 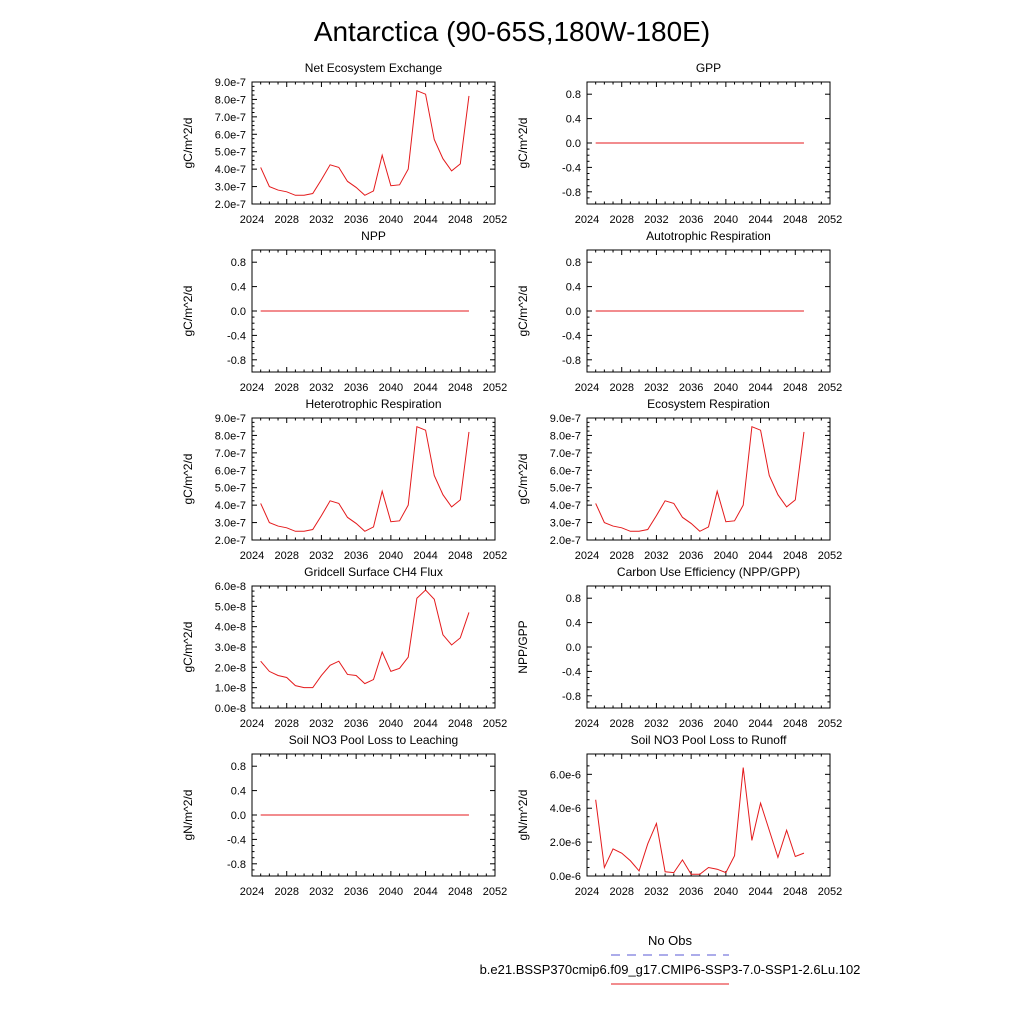 I want to click on y-axis-label: gN/m^2/d, so click(x=523, y=815).